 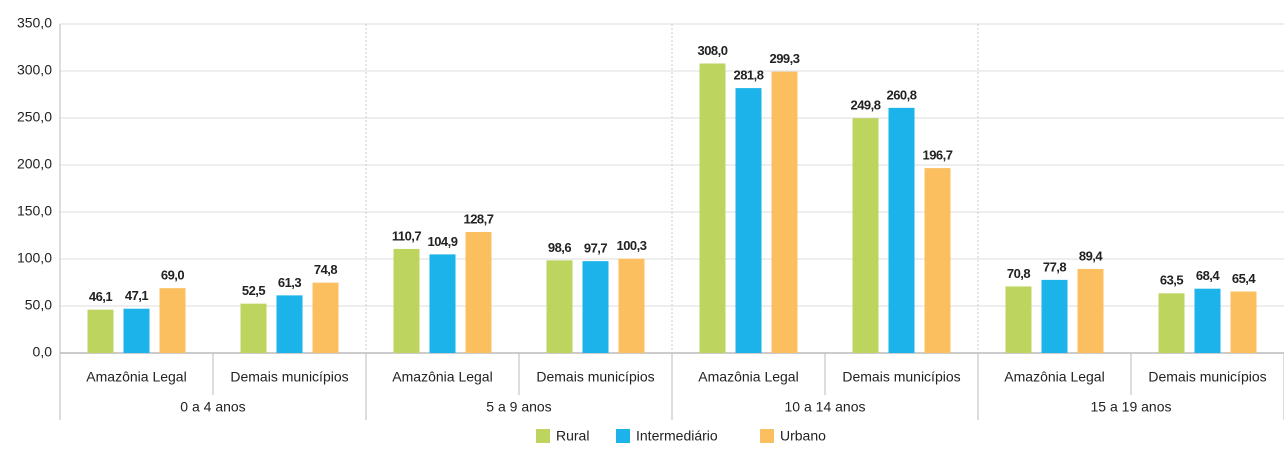 What do you see at coordinates (1055, 266) in the screenshot?
I see `value-label: 77,8` at bounding box center [1055, 266].